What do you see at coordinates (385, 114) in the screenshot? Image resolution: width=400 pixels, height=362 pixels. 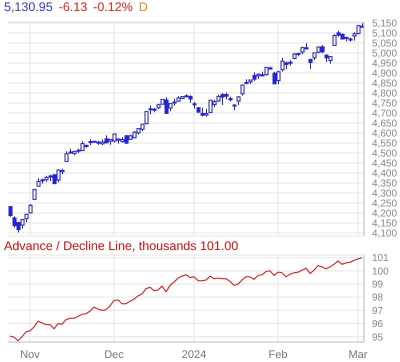 I see `y-tick-label: 4,700` at bounding box center [385, 114].